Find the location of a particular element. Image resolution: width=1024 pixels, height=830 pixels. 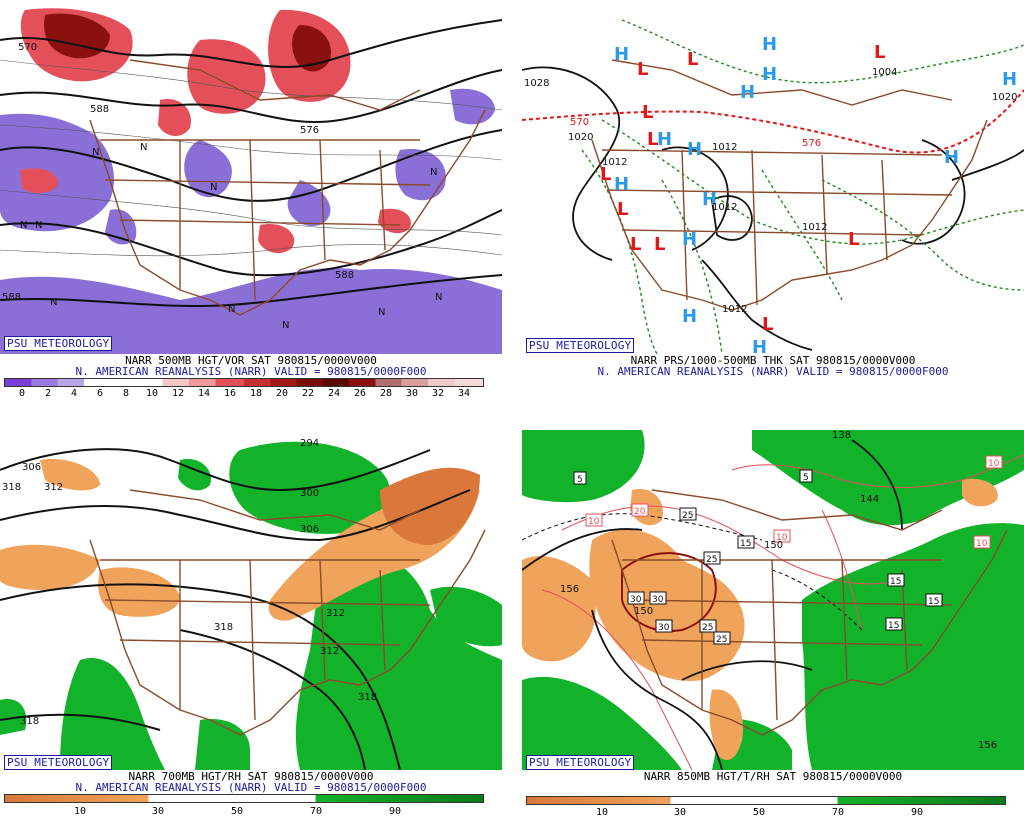

thickness-label: 576 is located at coordinates (811, 143).